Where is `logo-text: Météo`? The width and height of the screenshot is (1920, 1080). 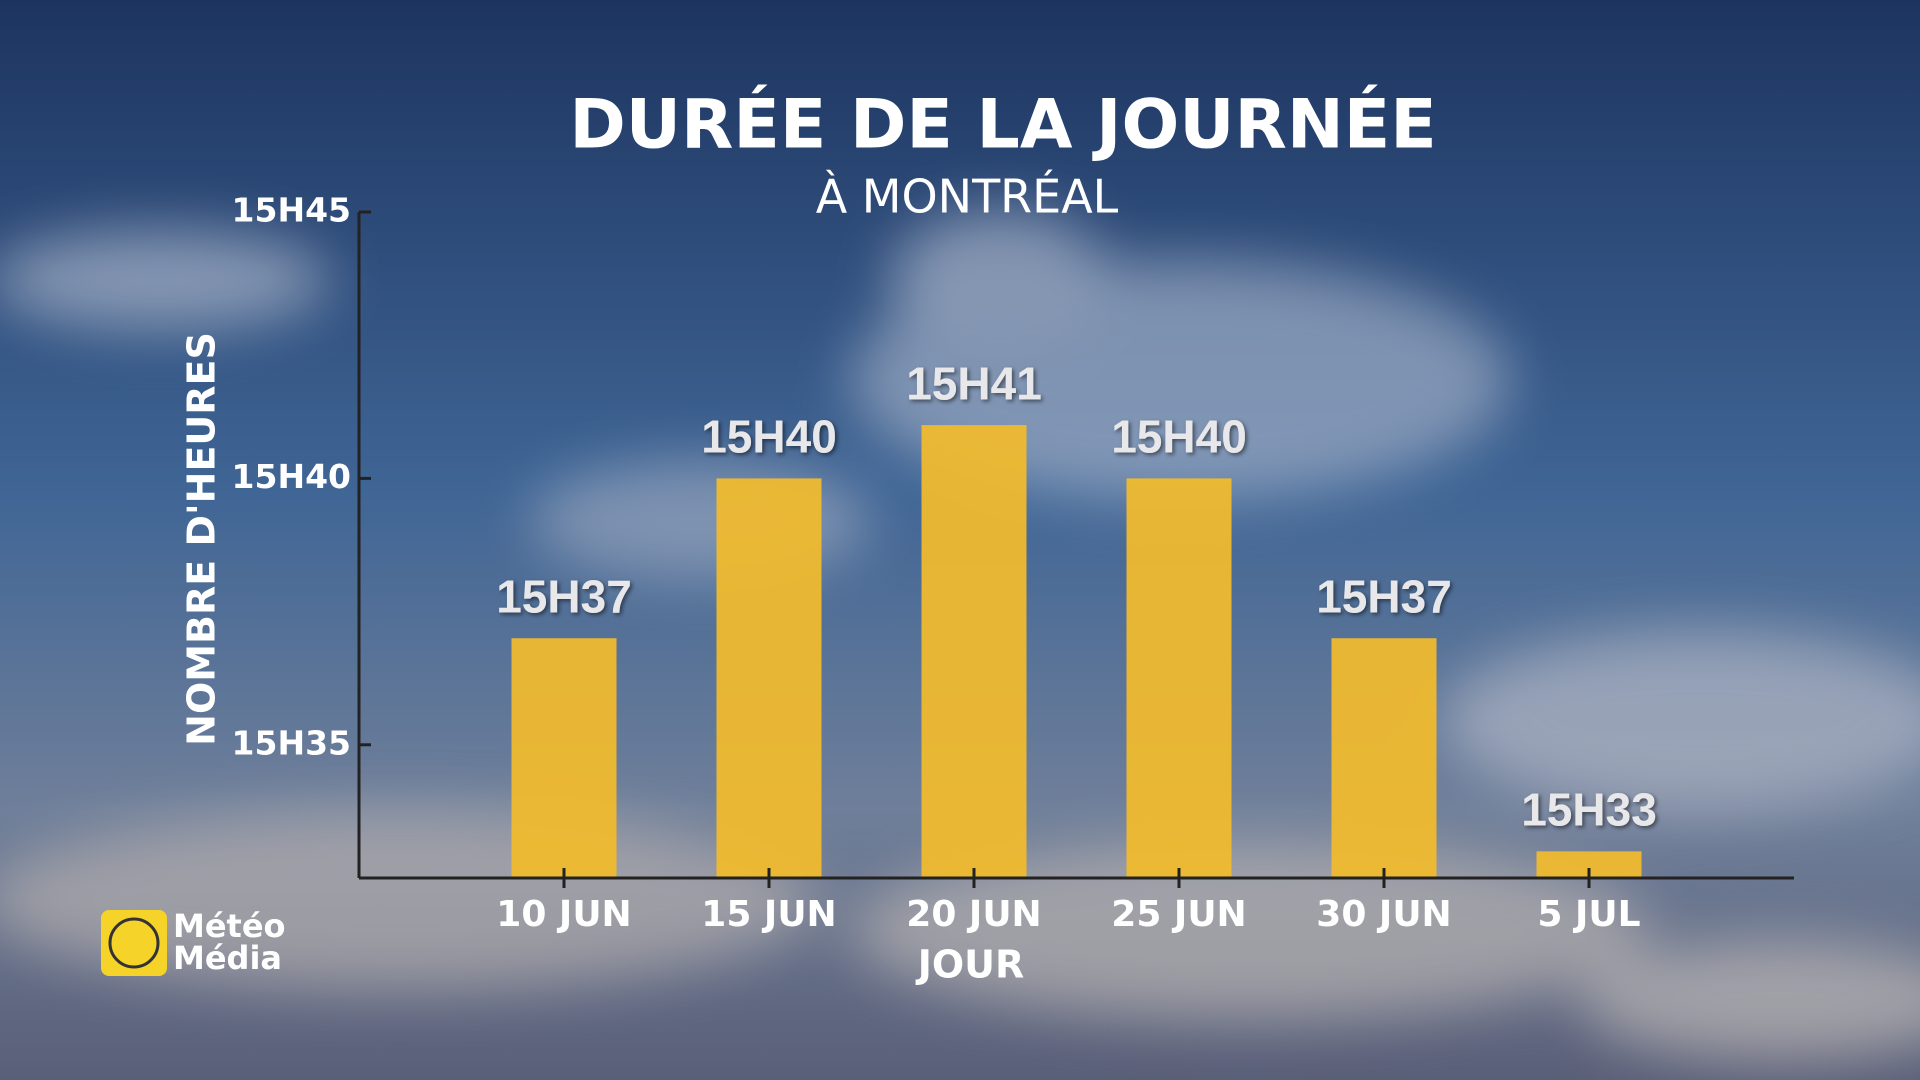
logo-text: Météo is located at coordinates (229, 926).